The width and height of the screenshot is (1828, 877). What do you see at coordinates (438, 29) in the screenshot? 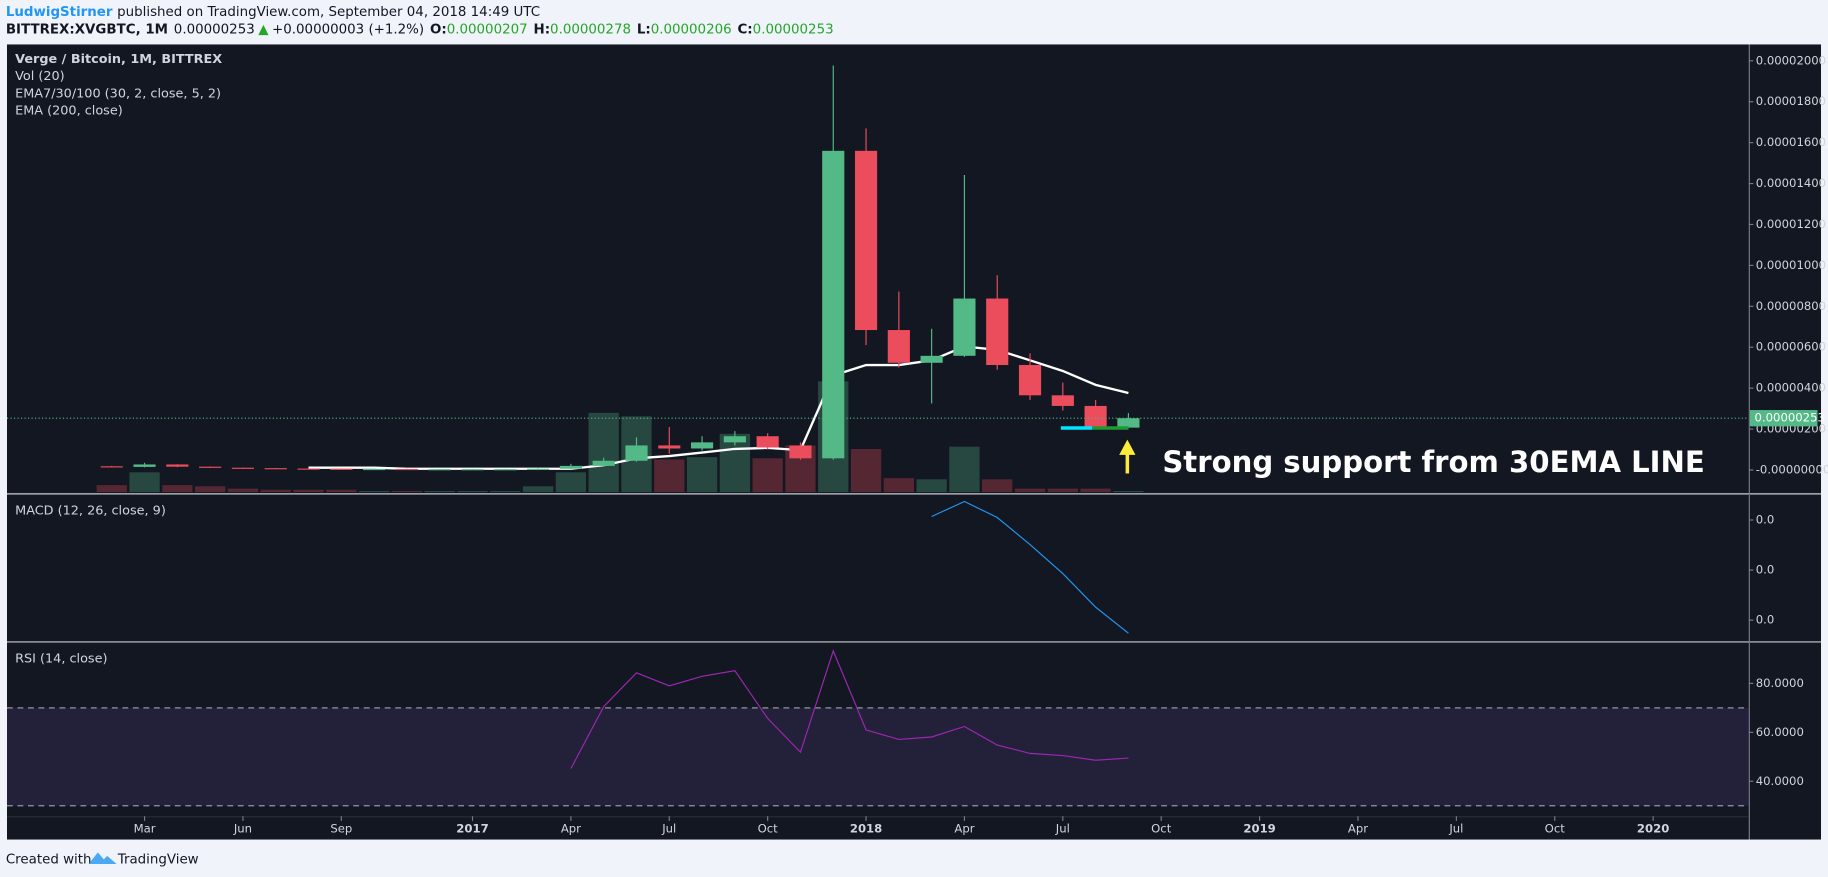
I see `ohlc-label: O:` at bounding box center [438, 29].